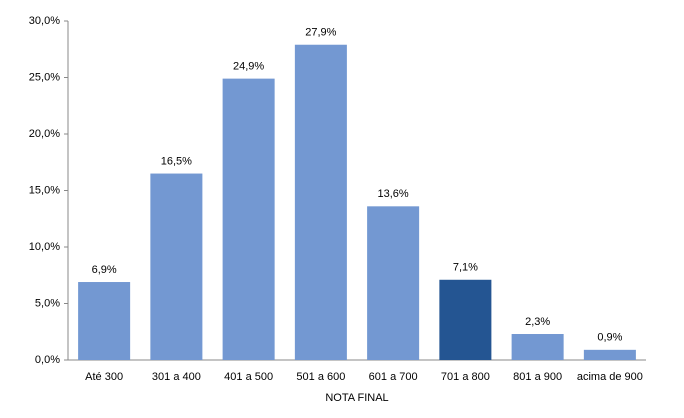  Describe the element at coordinates (248, 67) in the screenshot. I see `value-label: 24,9%` at that location.